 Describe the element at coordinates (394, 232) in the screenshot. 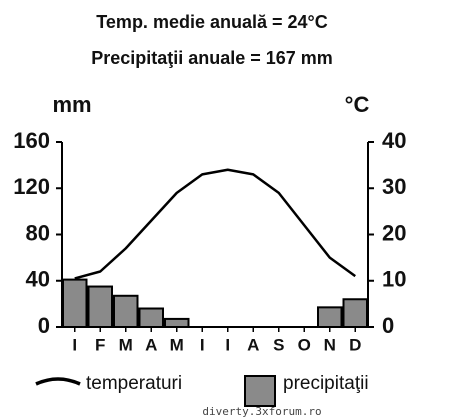

I see `y2-tick-label: 20` at that location.